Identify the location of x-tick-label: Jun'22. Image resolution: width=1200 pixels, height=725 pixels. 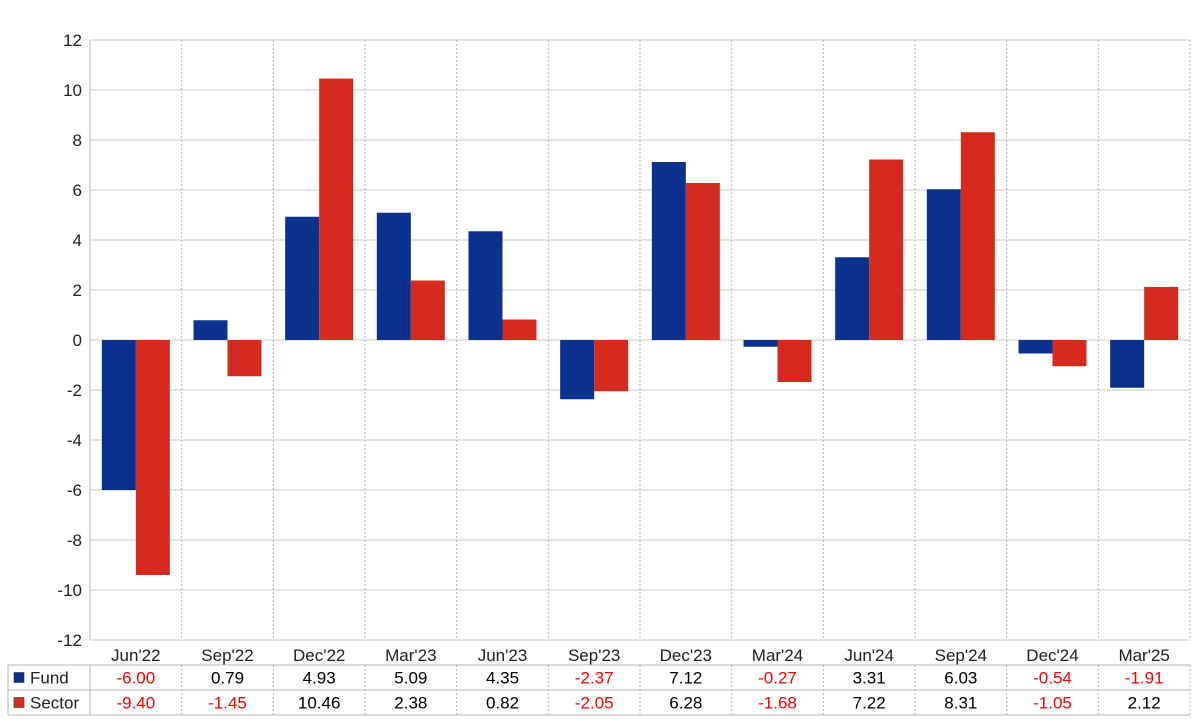
(136, 655).